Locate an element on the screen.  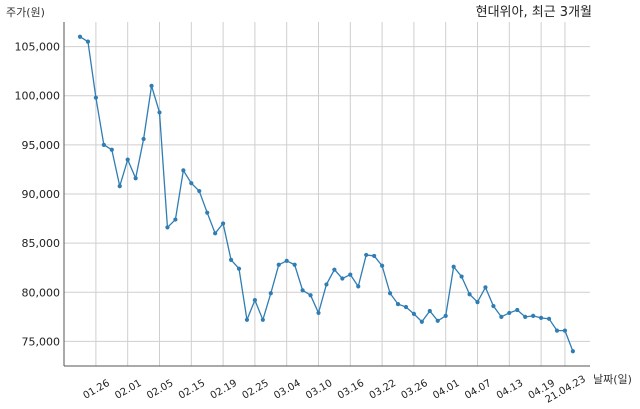
y-tick-label: 95,000 is located at coordinates (41, 145).